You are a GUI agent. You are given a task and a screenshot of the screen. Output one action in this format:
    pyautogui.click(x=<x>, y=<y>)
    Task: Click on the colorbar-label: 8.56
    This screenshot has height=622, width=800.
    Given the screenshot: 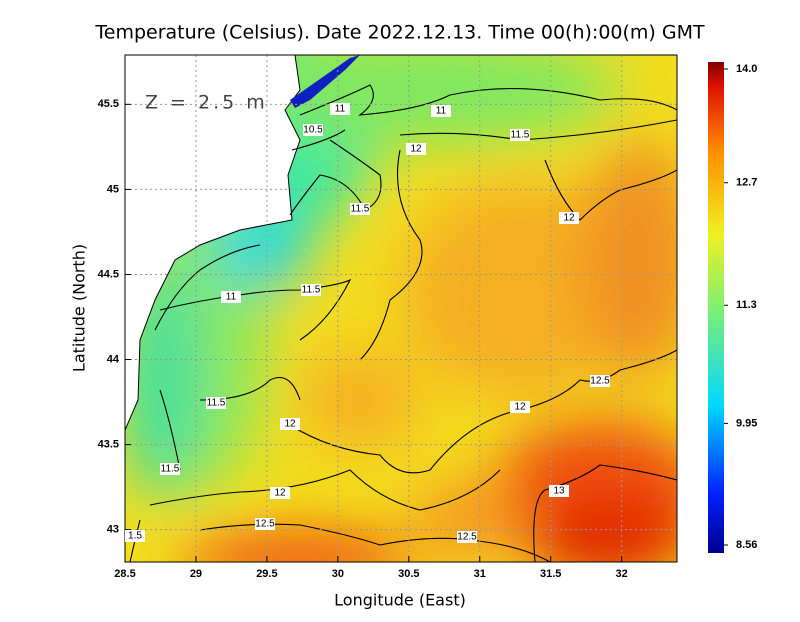 What is the action you would take?
    pyautogui.click(x=746, y=545)
    